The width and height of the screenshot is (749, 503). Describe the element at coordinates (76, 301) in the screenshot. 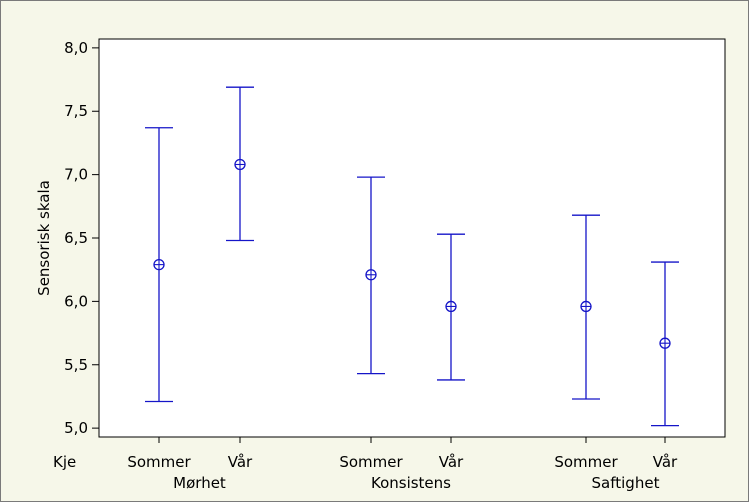

I see `y-tick-label: 6,0` at that location.